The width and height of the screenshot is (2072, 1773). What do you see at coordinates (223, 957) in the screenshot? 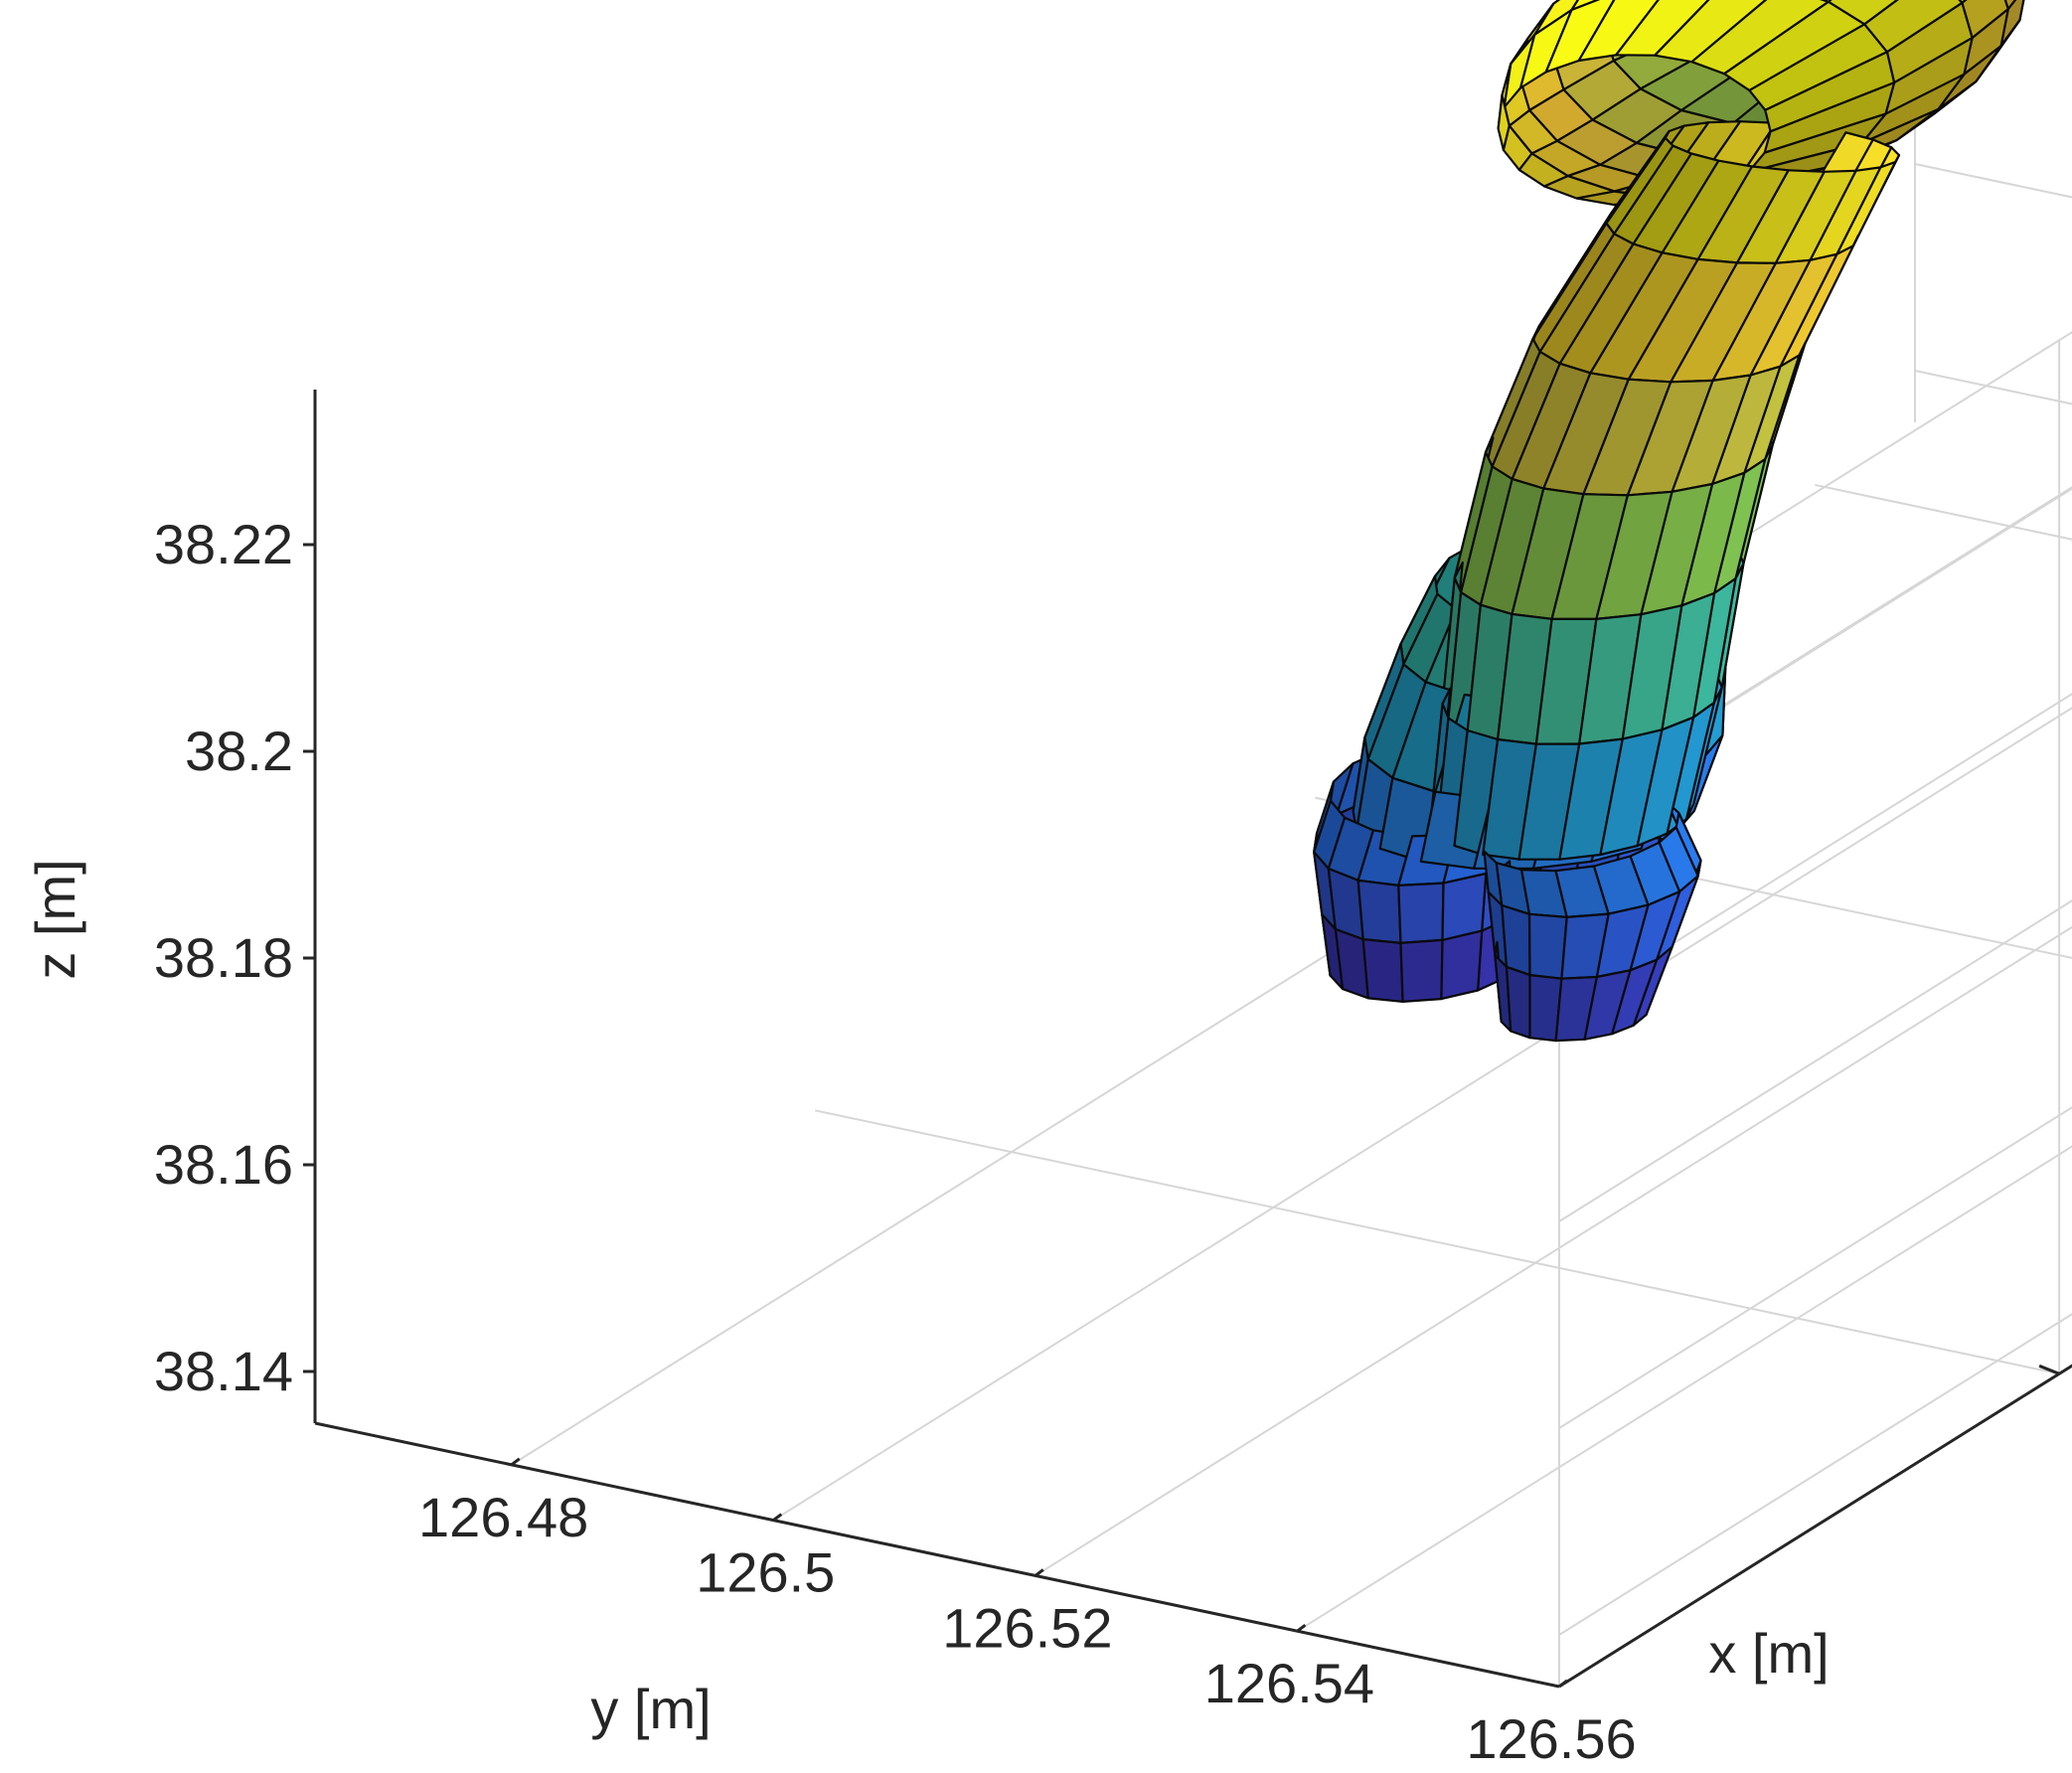
I see `z-tick-label-2: 38.18` at bounding box center [223, 957].